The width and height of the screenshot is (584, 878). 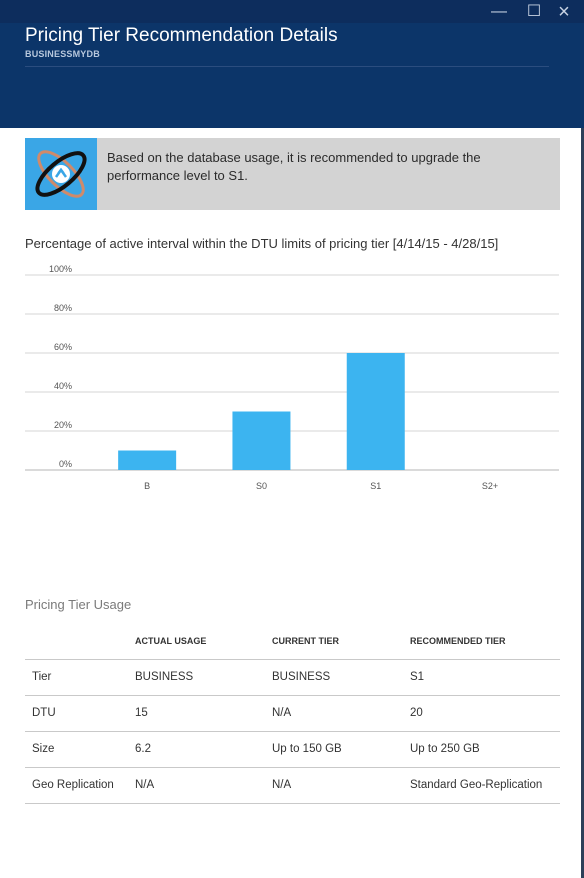 What do you see at coordinates (499, 11) in the screenshot?
I see `minimize-button: —` at bounding box center [499, 11].